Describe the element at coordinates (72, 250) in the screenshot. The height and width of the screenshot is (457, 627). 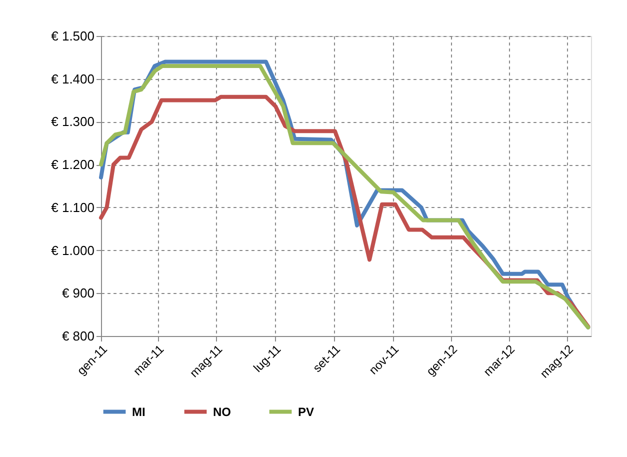
I see `y-tick-label: € 1.000` at that location.